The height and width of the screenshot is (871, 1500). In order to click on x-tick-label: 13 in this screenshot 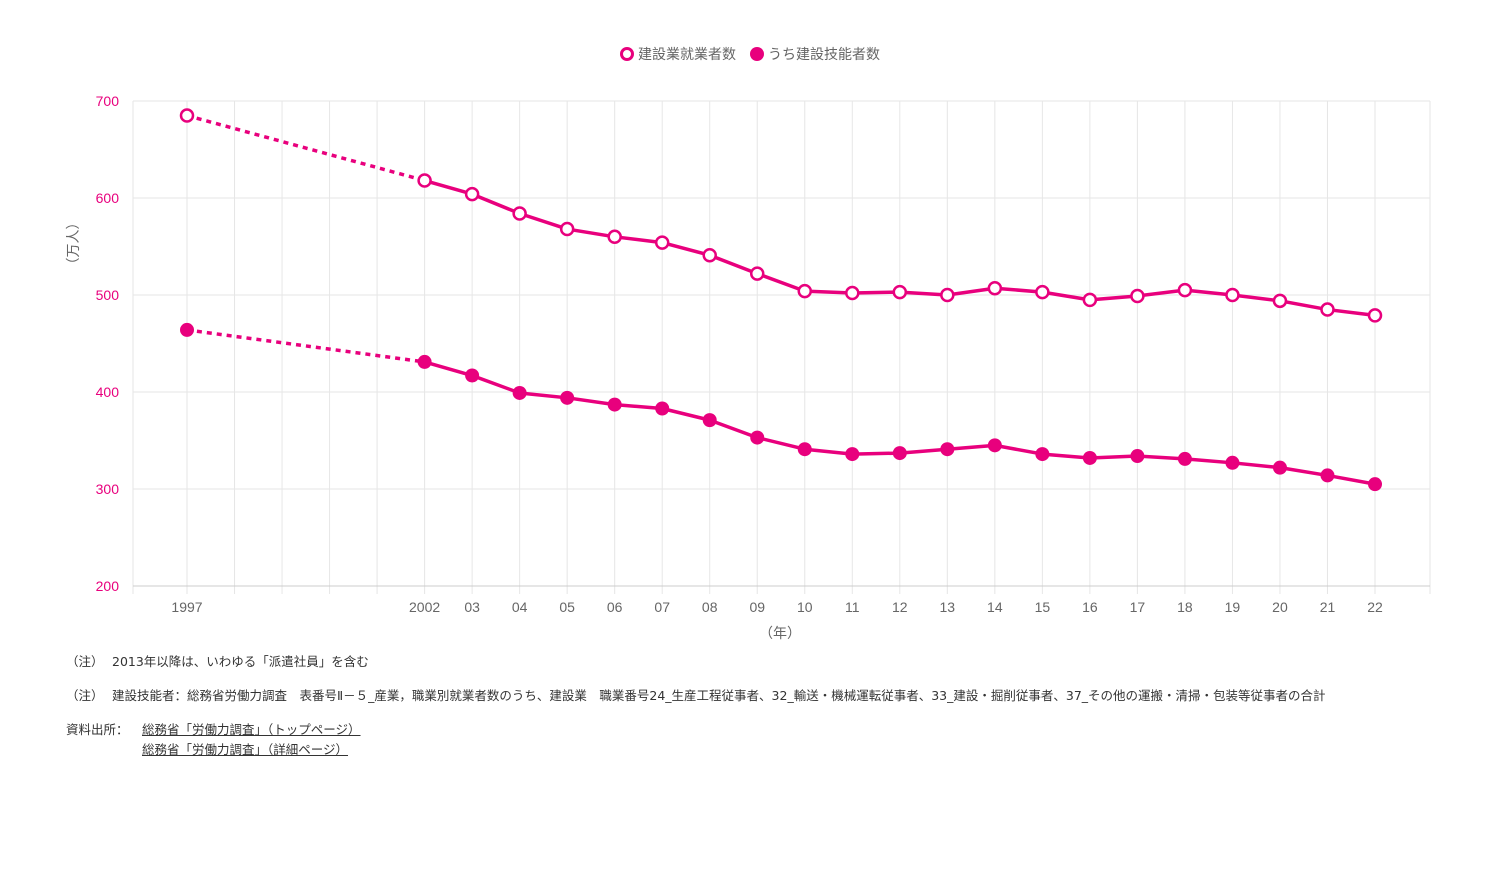, I will do `click(948, 607)`.